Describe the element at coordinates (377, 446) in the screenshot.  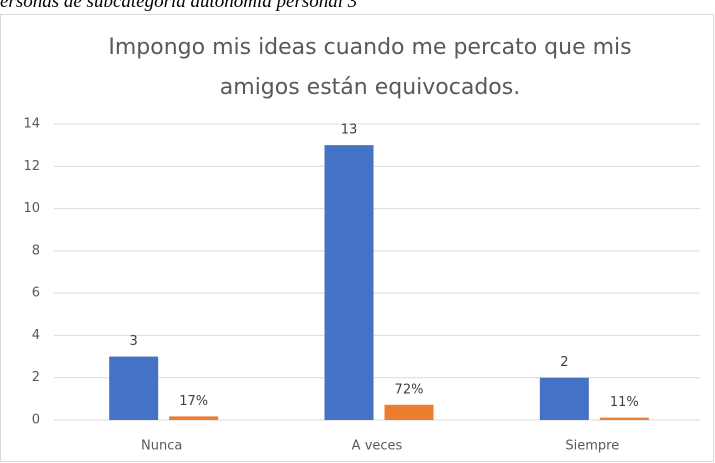
I see `x-tick-label: A veces` at that location.